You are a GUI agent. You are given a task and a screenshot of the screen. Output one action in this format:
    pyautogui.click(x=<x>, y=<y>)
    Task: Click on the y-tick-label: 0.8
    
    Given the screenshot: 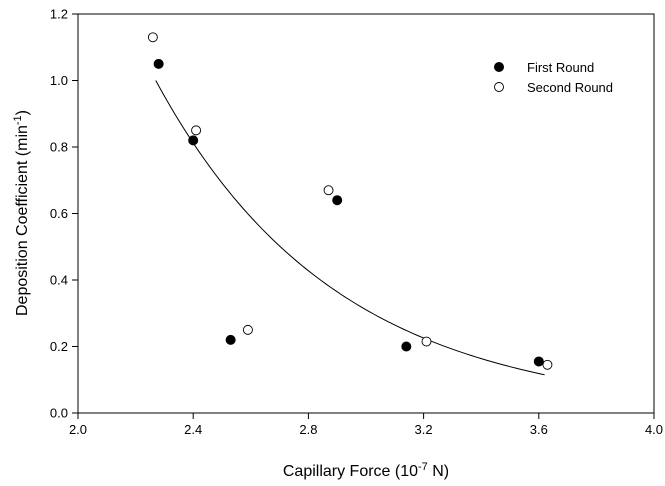 What is the action you would take?
    pyautogui.click(x=59, y=147)
    